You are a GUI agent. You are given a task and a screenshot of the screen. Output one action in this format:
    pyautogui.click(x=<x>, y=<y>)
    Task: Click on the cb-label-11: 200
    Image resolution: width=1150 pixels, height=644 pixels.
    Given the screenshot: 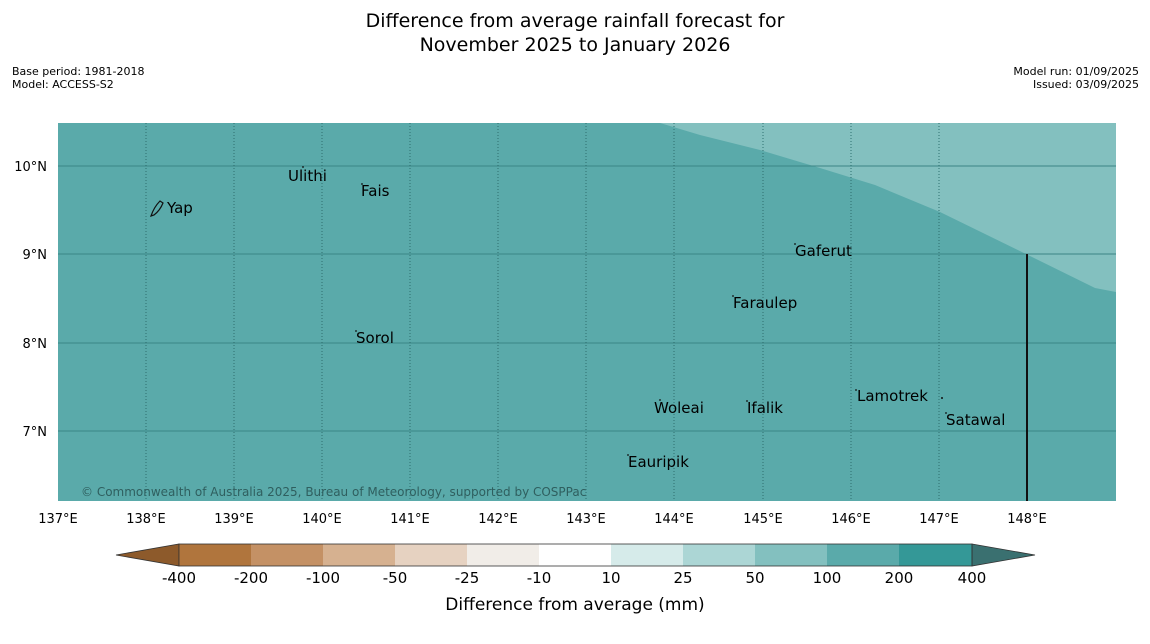 What is the action you would take?
    pyautogui.click(x=899, y=578)
    